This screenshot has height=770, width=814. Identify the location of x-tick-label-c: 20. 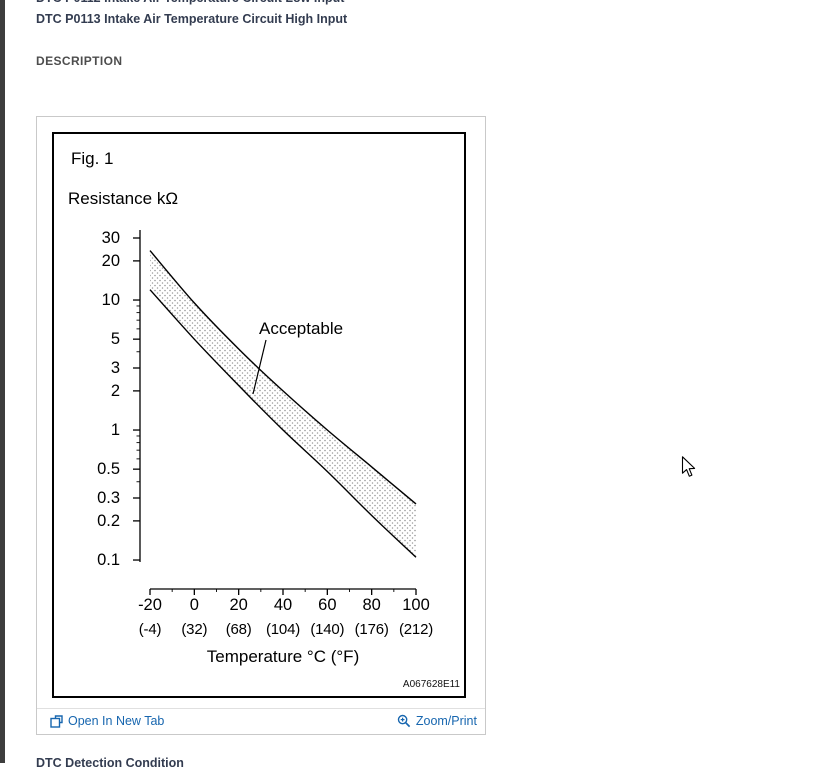
(238, 605).